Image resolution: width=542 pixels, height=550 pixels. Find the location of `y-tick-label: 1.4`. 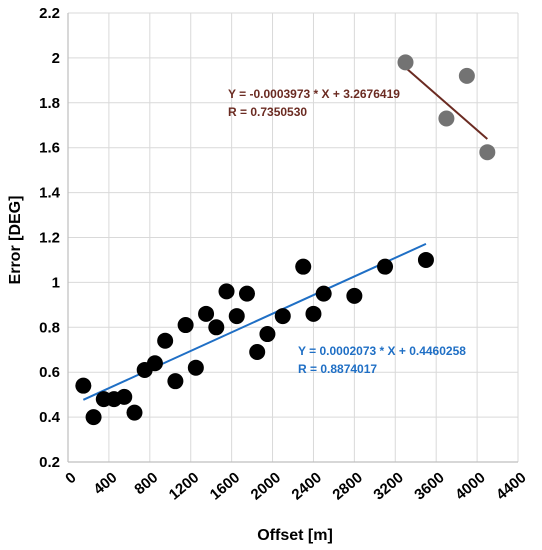

y-tick-label: 1.4 is located at coordinates (50, 193).